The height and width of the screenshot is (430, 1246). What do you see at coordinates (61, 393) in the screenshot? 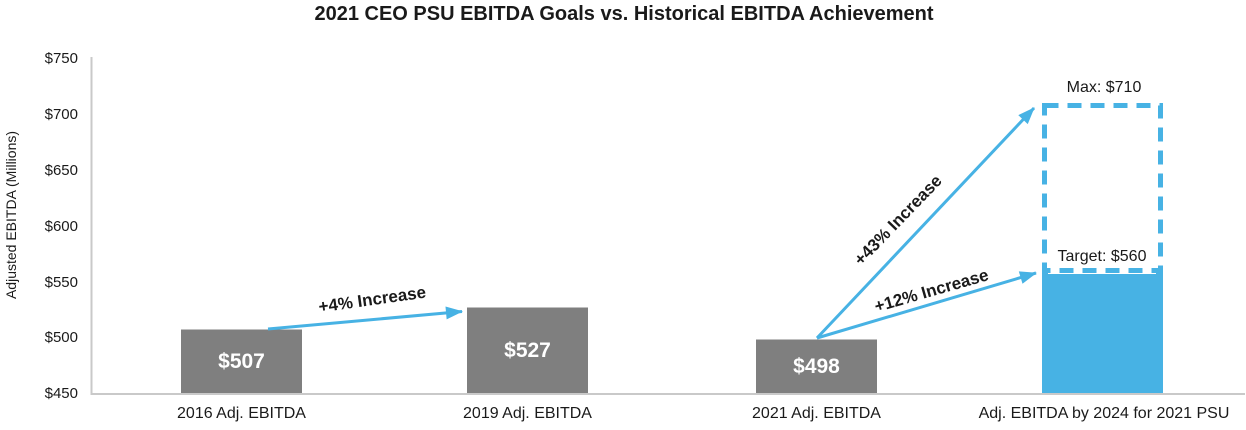
I see `y-tick-label: $450` at bounding box center [61, 393].